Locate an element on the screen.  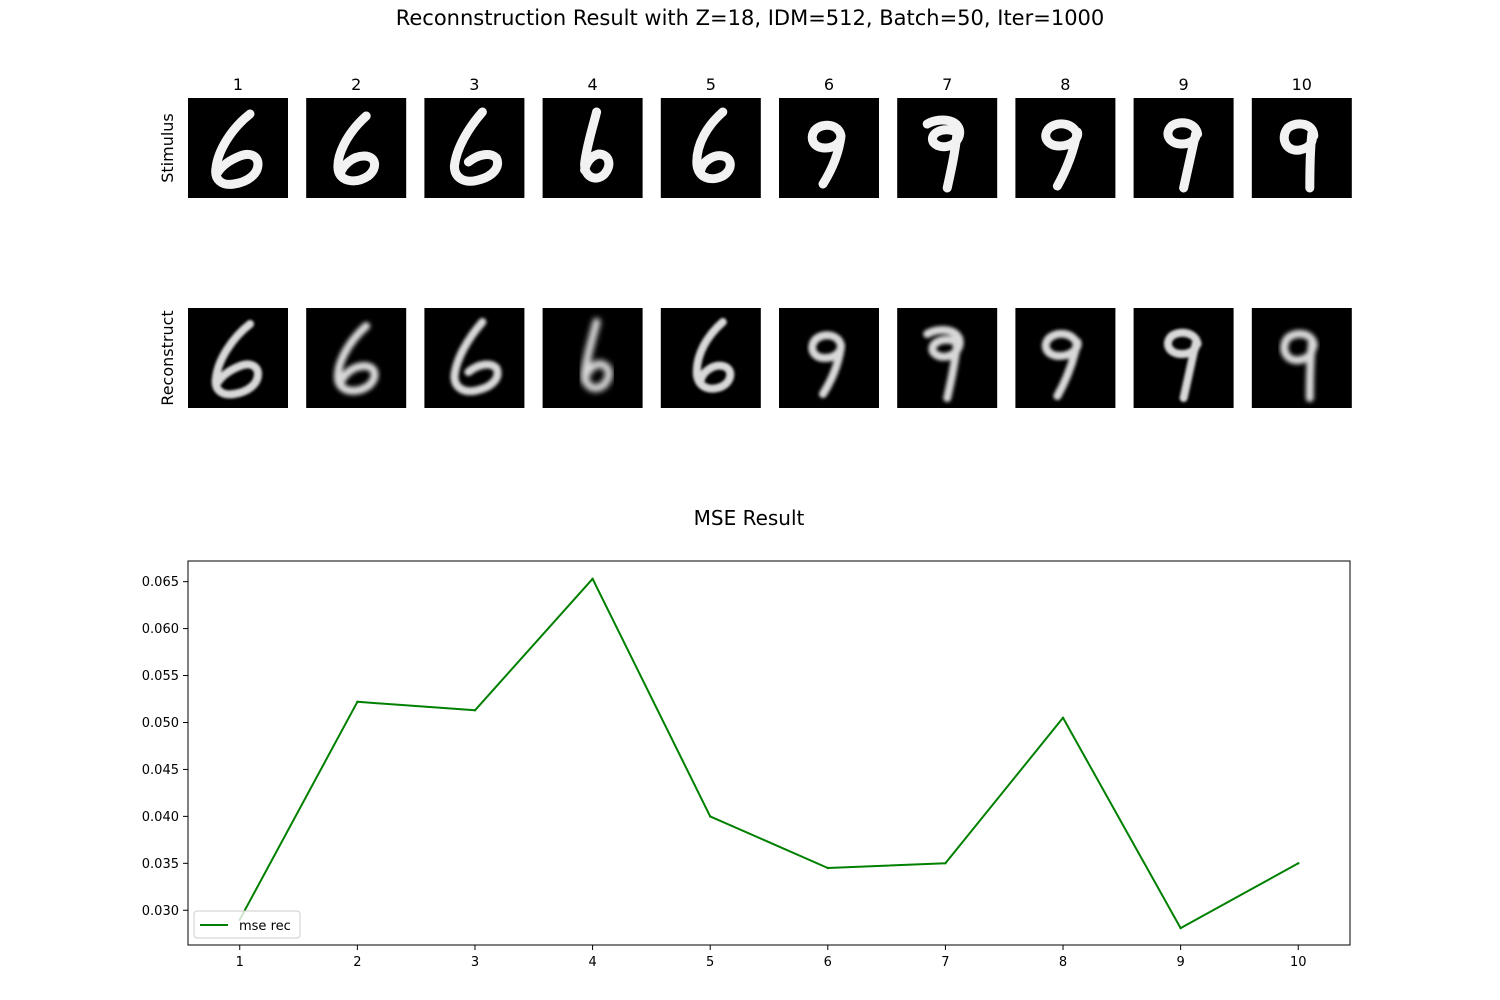
y-tick-label: 0.050 is located at coordinates (160, 723).